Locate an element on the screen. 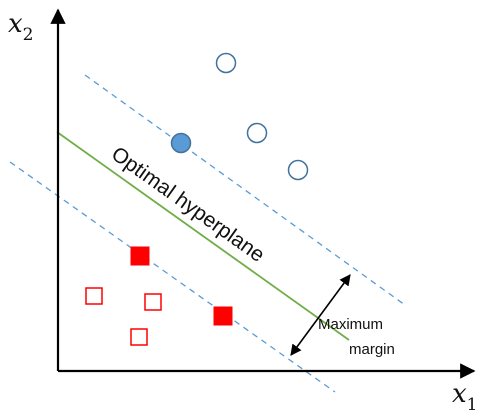  x-axis-label: x1 is located at coordinates (465, 397).